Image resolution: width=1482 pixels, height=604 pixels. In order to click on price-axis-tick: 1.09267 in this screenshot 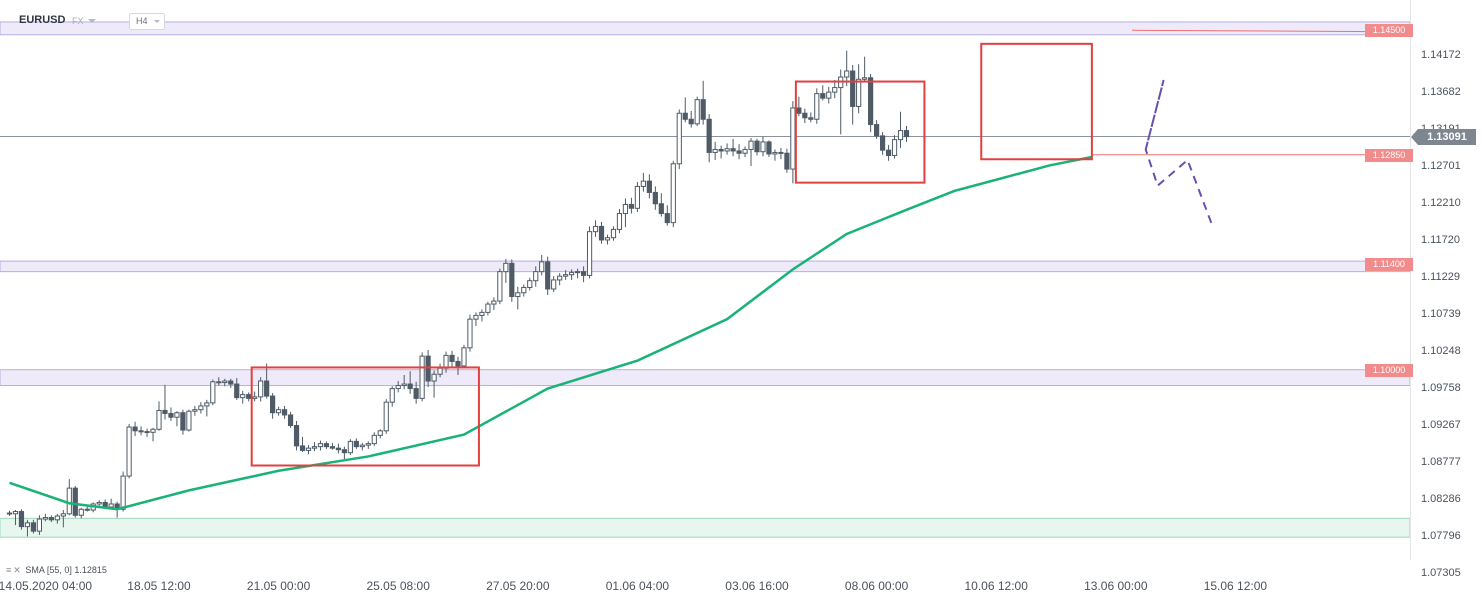, I will do `click(1441, 425)`.